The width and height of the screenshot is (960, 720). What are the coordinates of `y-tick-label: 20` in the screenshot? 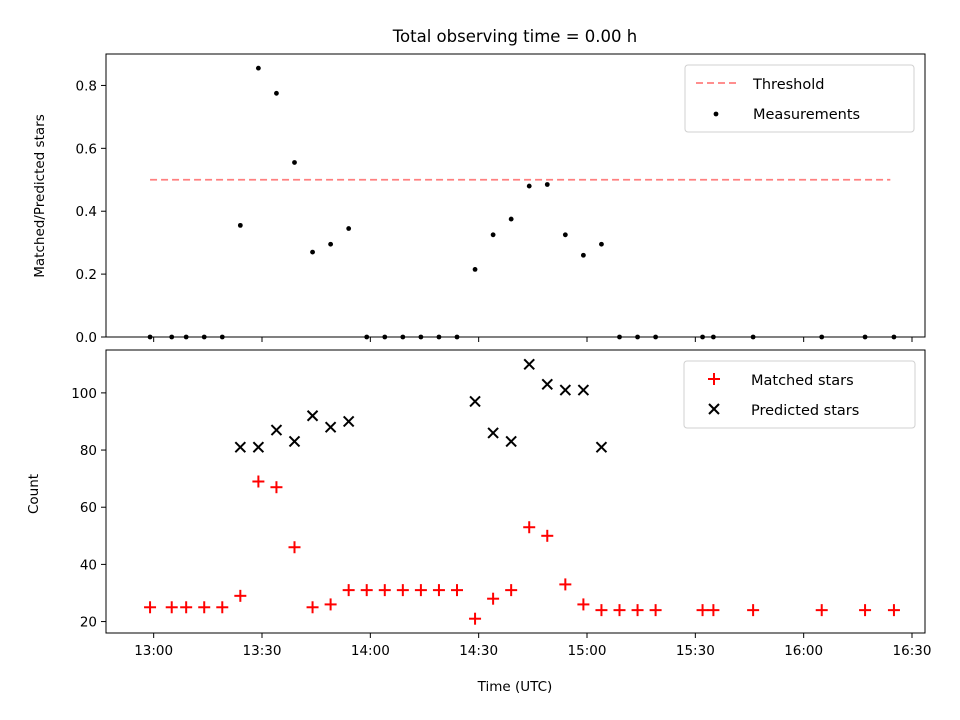 It's located at (88, 623).